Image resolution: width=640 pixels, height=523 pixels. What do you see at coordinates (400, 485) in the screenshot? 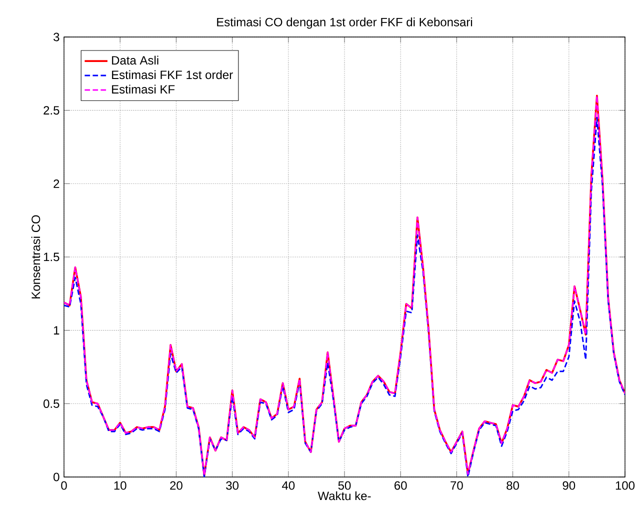
I see `x-tick-label: 60` at bounding box center [400, 485].